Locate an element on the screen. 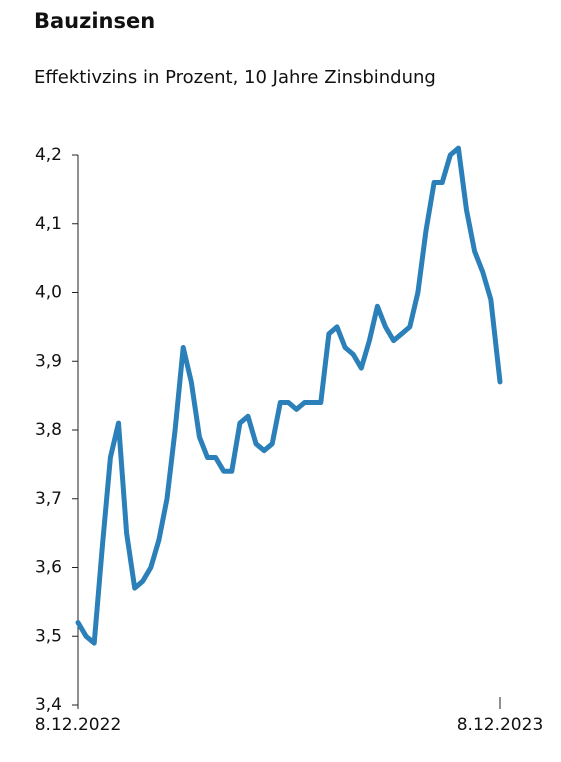  y-tick-label: 3,6 is located at coordinates (48, 568).